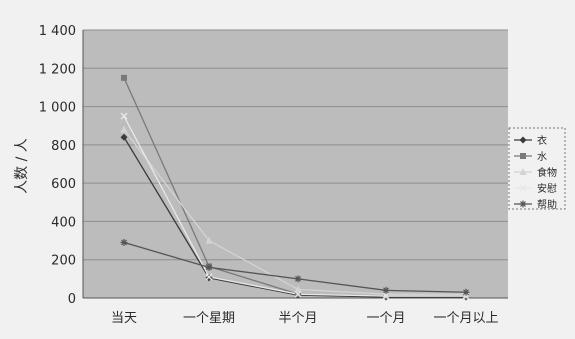  Describe the element at coordinates (61, 165) in the screenshot. I see `y-axis: 0 200 400 600 800 1 000 1 200 1 400` at that location.